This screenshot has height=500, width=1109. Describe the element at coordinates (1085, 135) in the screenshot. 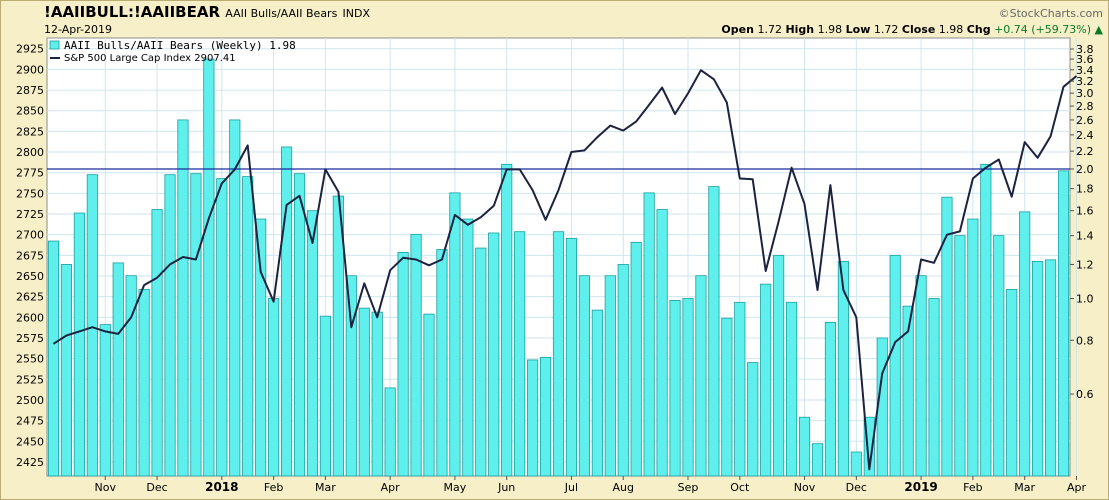

I see `right-axis-tick-label: 2.4` at that location.